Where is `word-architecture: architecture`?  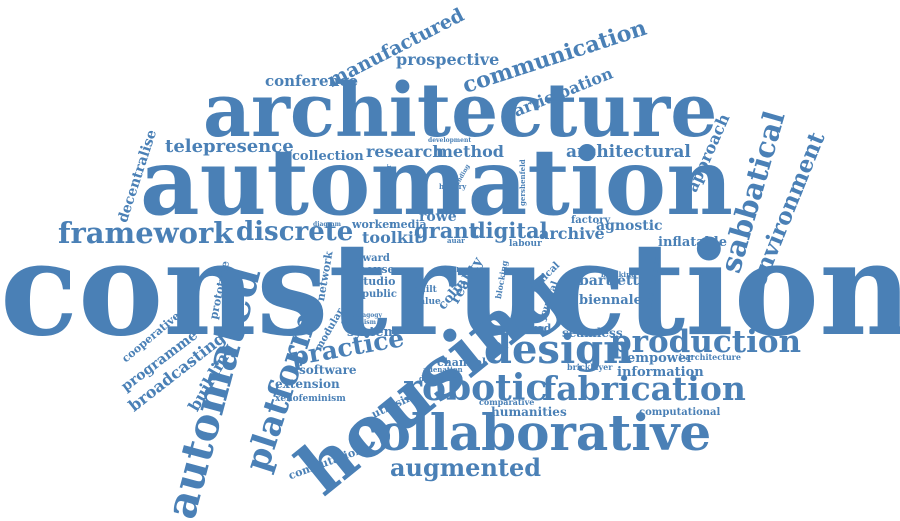 word-architecture: architecture is located at coordinates (460, 111).